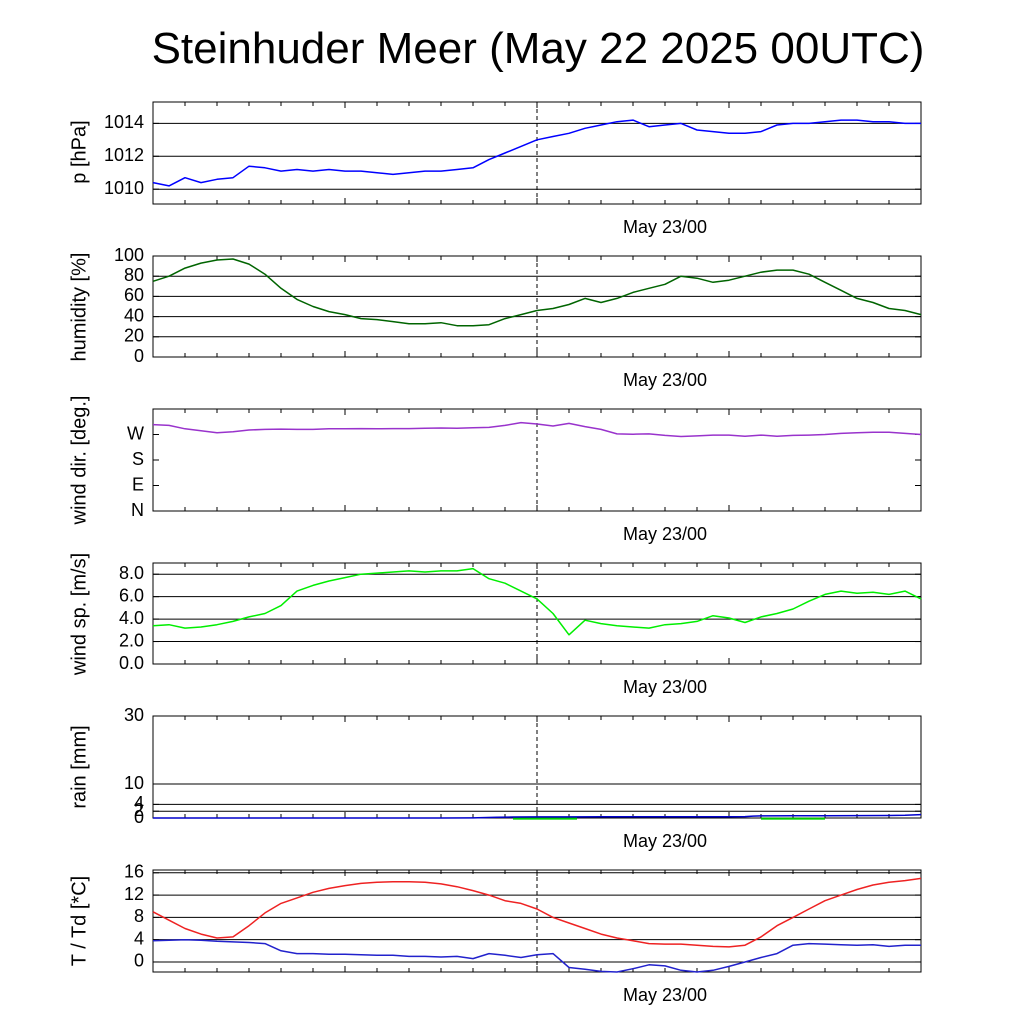 The width and height of the screenshot is (1024, 1029). I want to click on y-tick-label: N, so click(137, 510).